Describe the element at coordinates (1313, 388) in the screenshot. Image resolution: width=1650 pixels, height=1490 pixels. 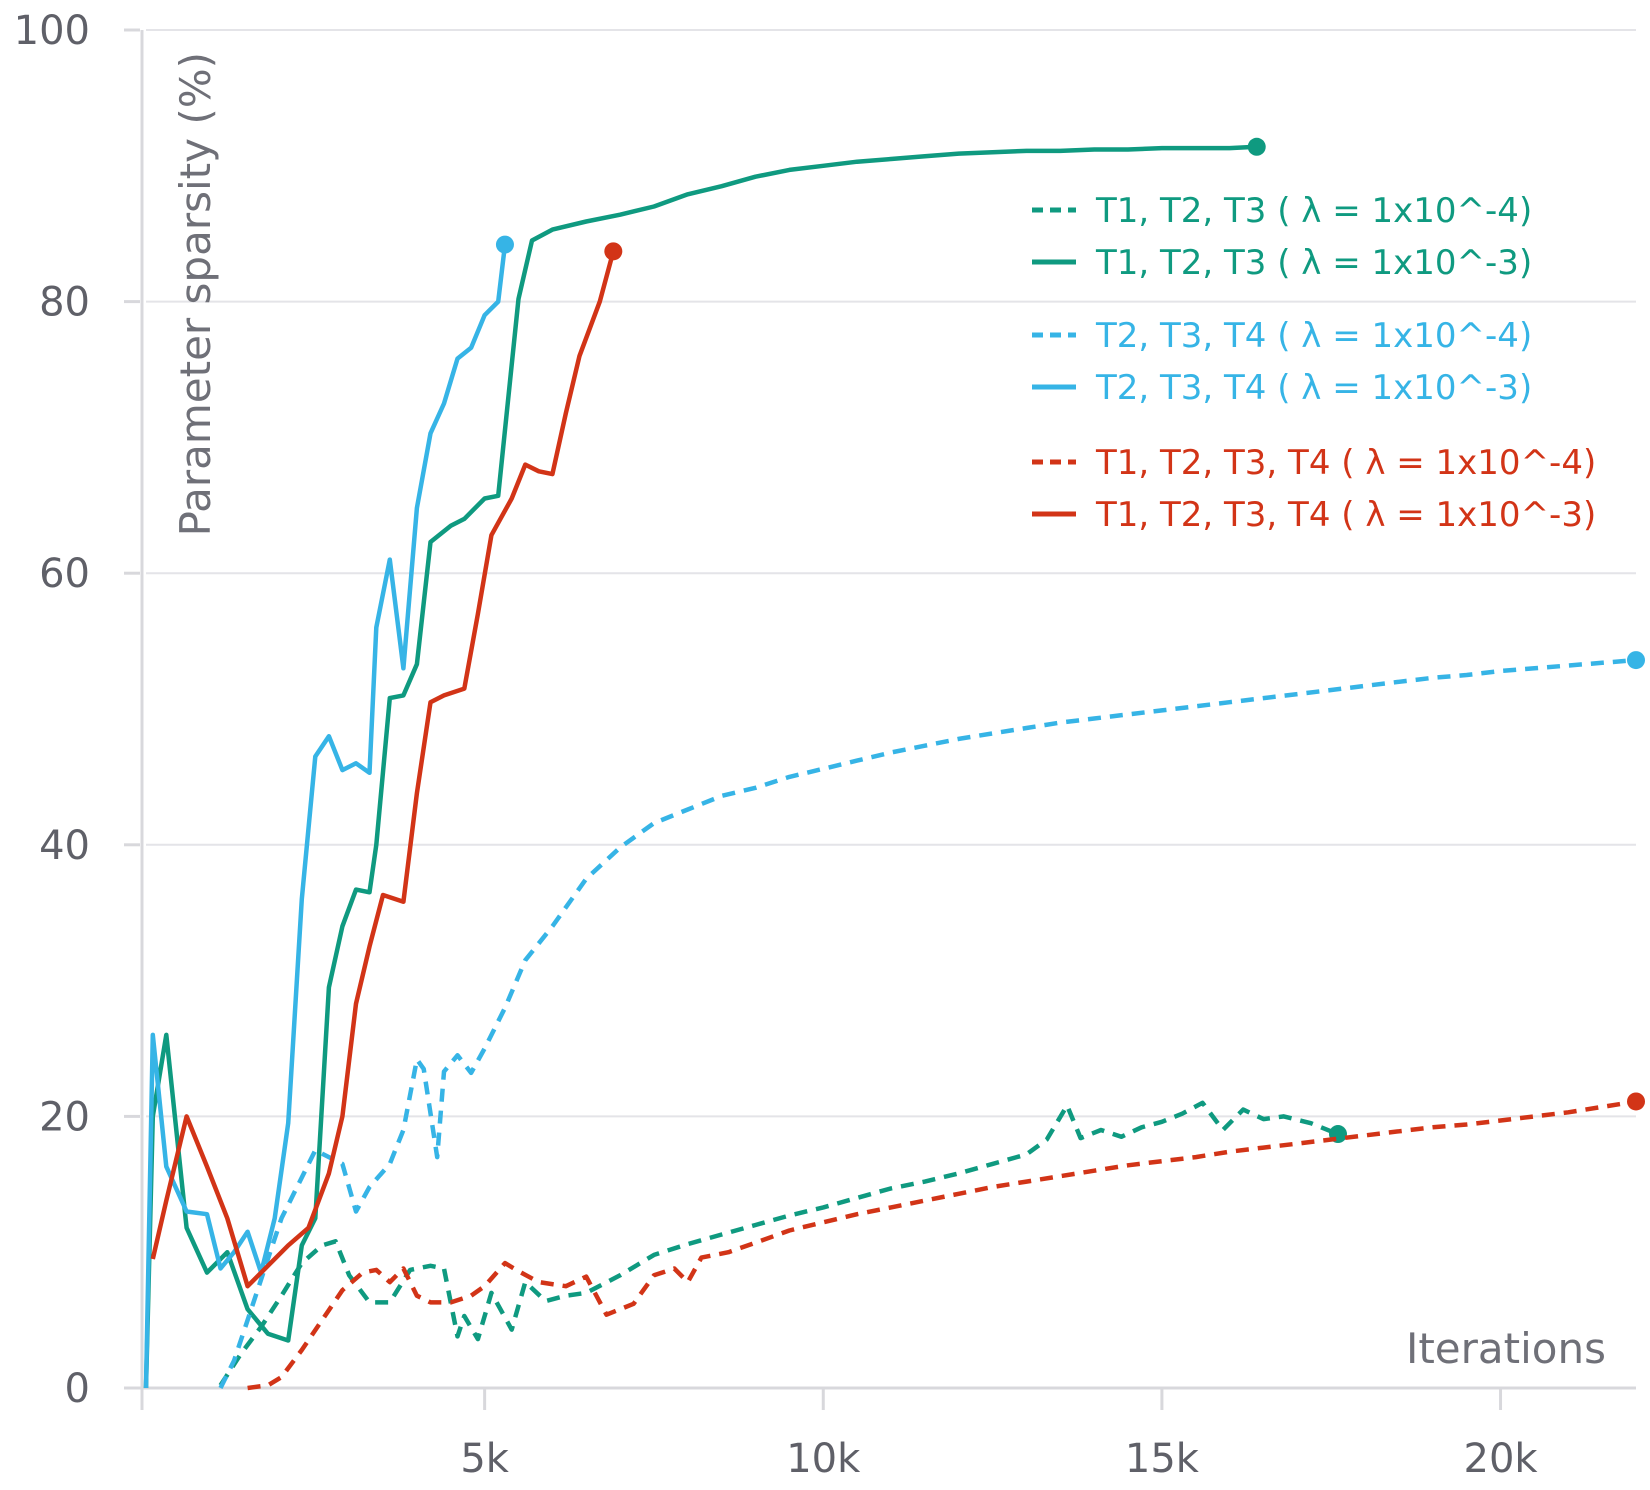
I see `legend-label: T2, T3, T4 ( λ = 1x10^-3)` at that location.